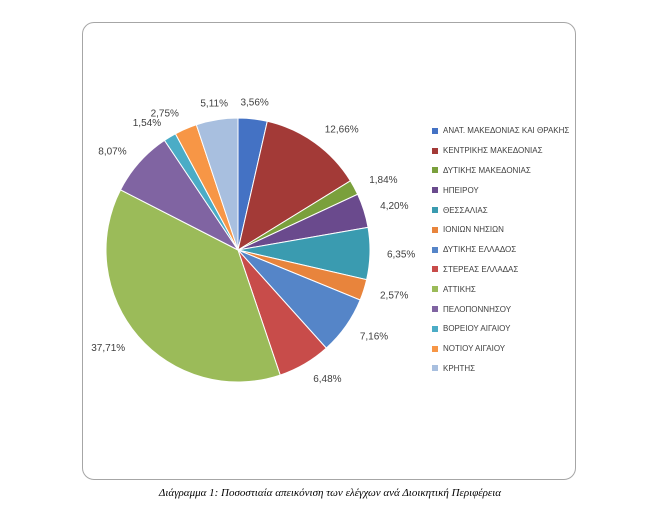 This screenshot has height=514, width=660. Describe the element at coordinates (254, 102) in the screenshot. I see `data-label-1: 3,56%` at that location.